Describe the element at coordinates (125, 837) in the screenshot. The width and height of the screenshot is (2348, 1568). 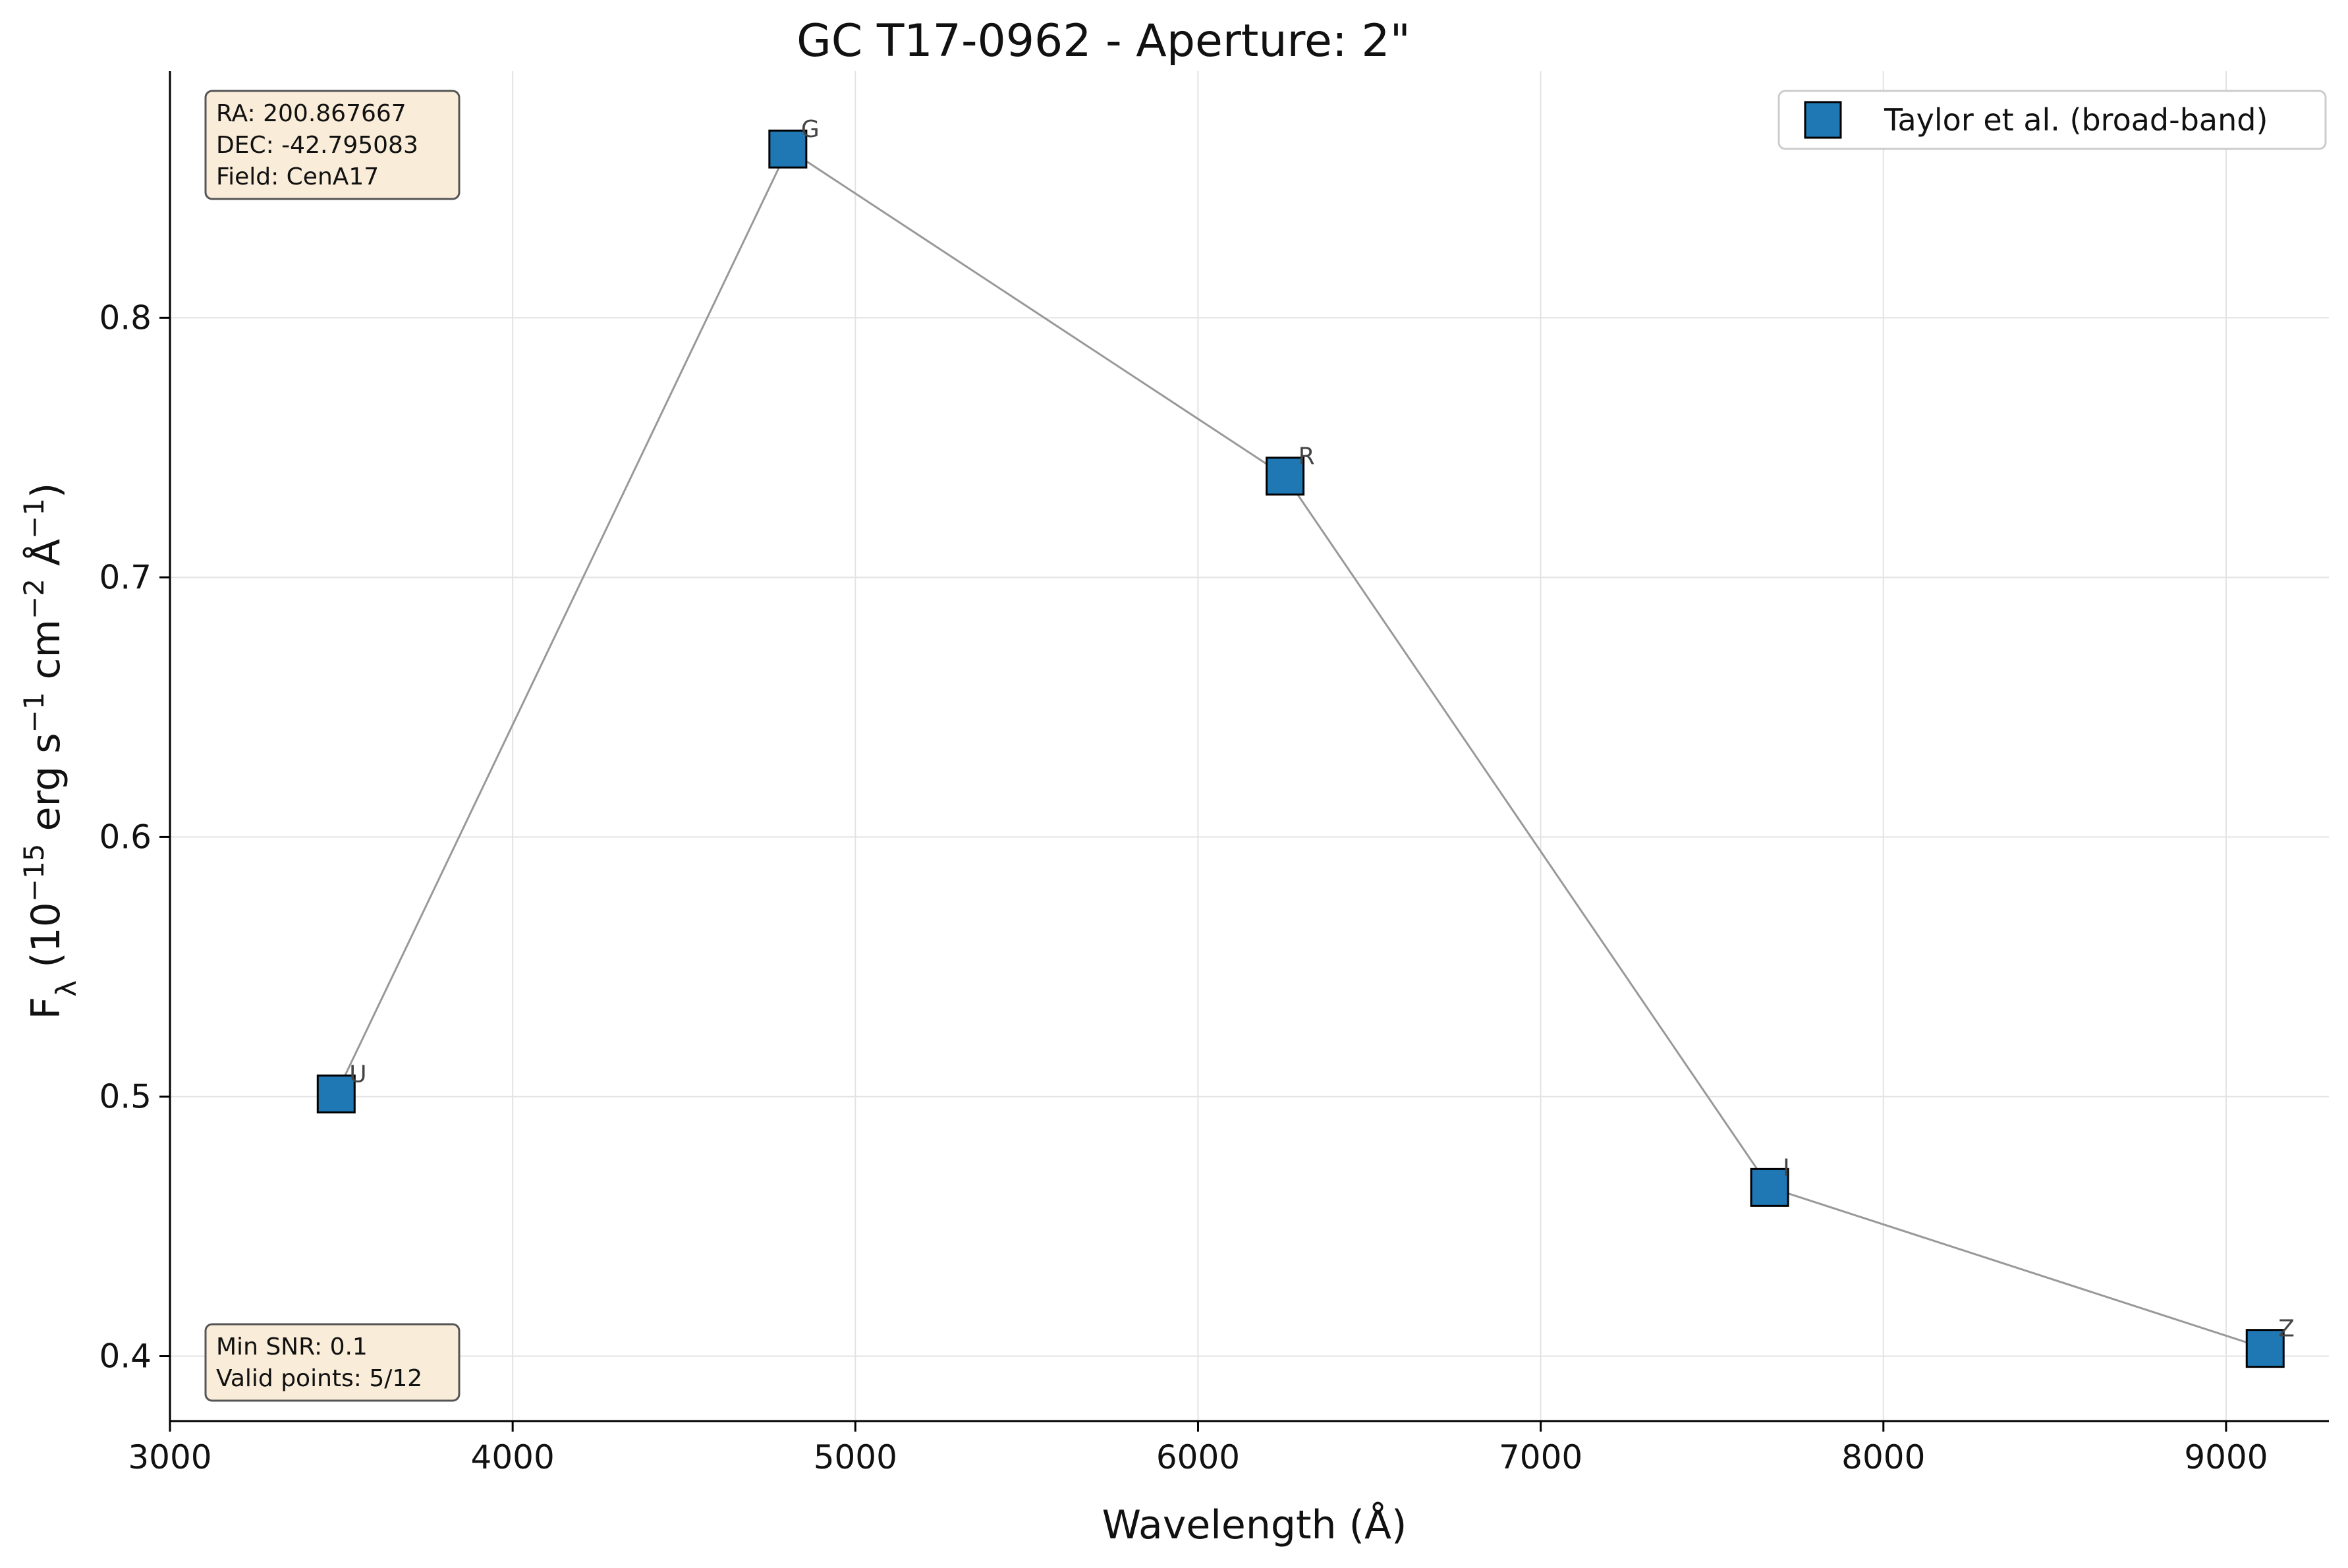
I see `y-tick-label: 0.6` at that location.